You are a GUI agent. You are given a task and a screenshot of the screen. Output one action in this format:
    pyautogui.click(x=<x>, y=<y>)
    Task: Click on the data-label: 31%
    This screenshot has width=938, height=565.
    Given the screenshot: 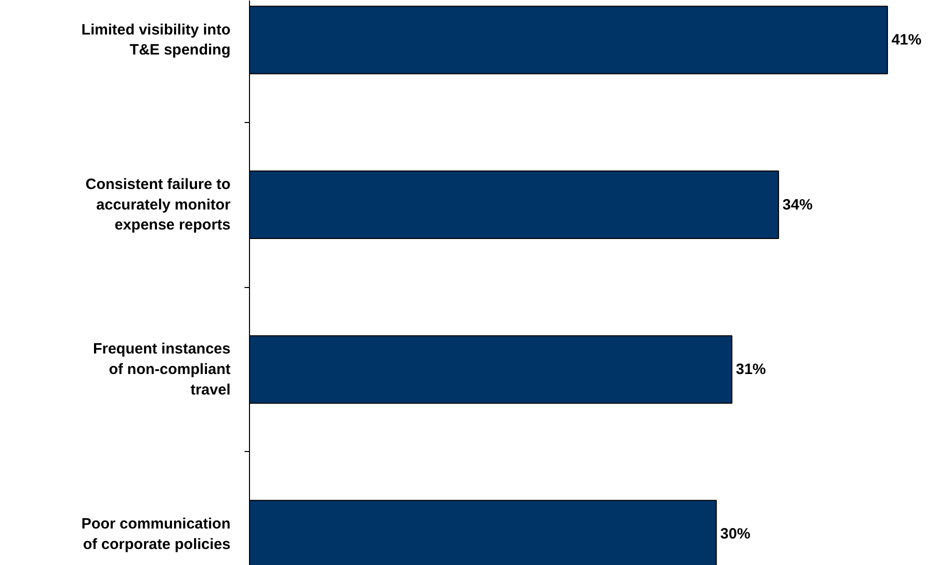 What is the action you would take?
    pyautogui.click(x=751, y=369)
    